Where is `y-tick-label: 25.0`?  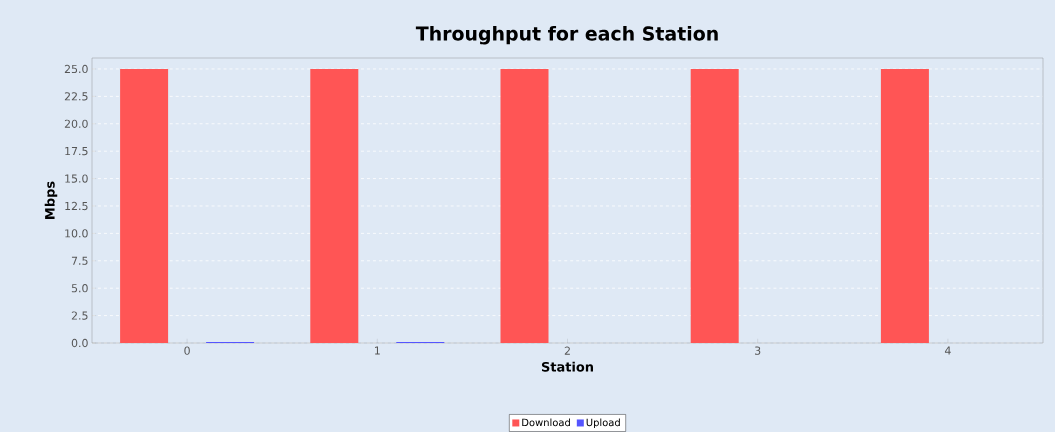
y-tick-label: 25.0 is located at coordinates (76, 69).